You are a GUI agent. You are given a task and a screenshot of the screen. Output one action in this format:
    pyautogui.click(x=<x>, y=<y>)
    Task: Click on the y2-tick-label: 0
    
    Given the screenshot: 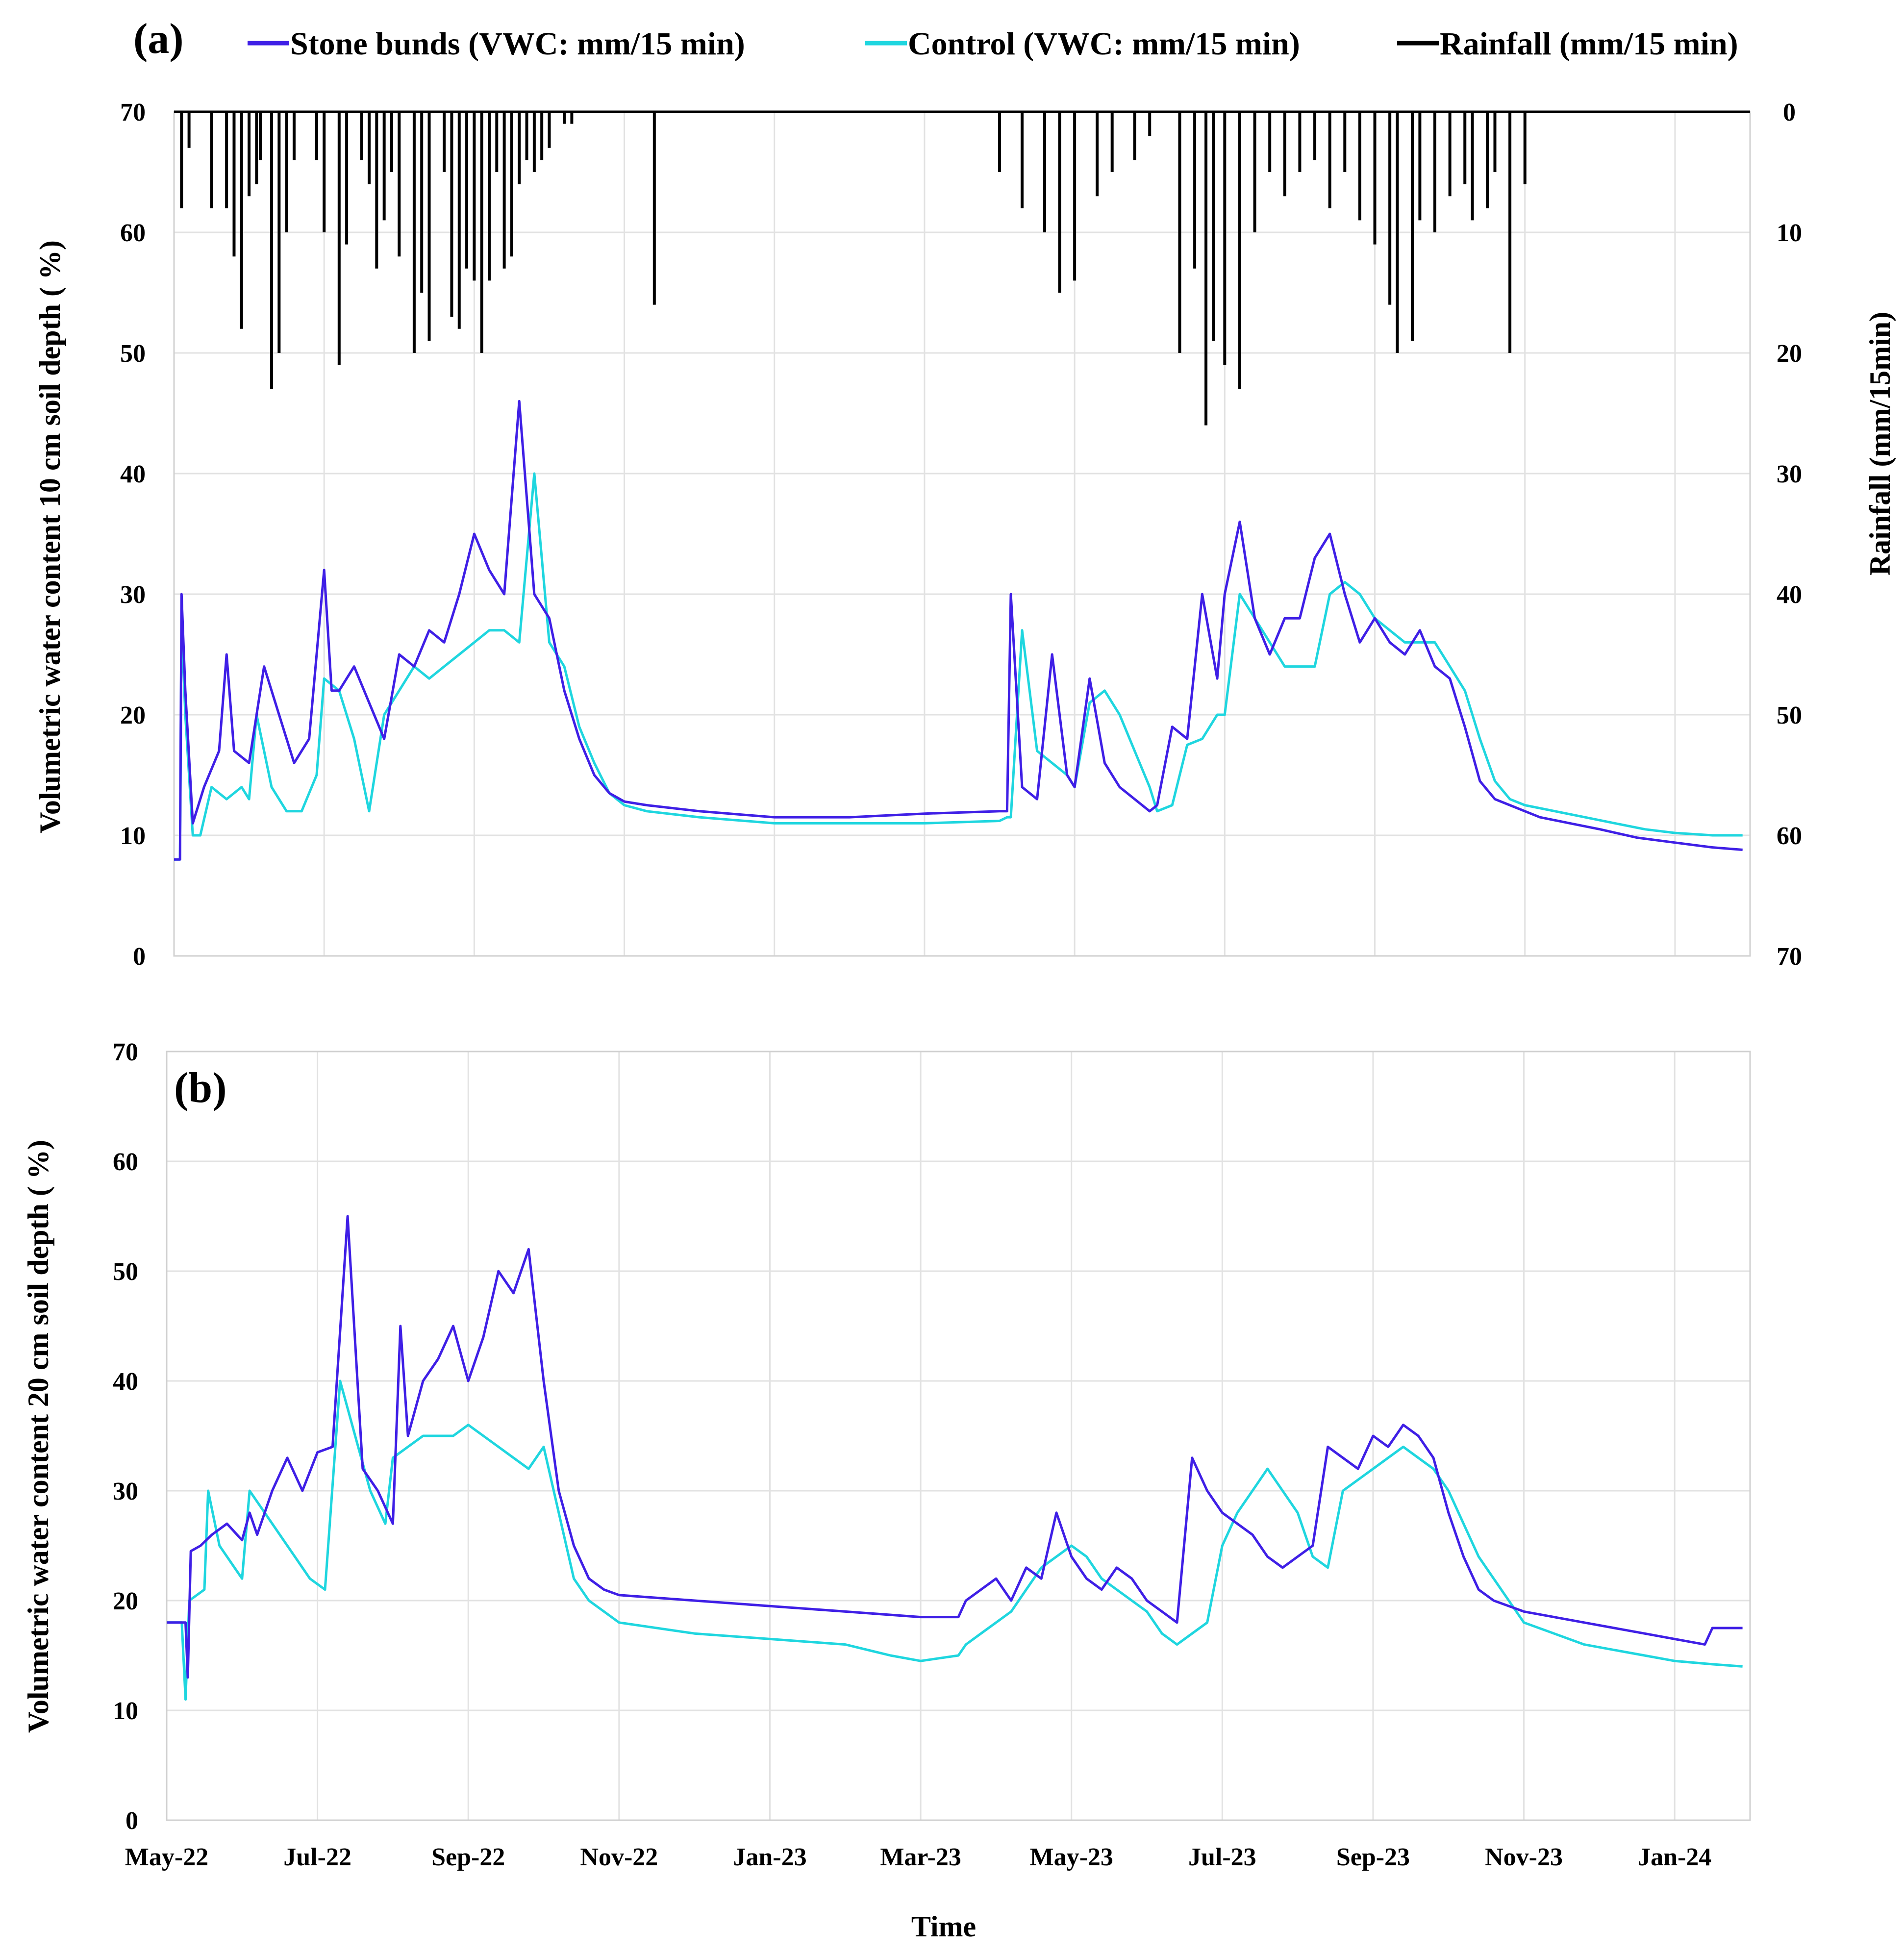 What is the action you would take?
    pyautogui.click(x=1789, y=113)
    